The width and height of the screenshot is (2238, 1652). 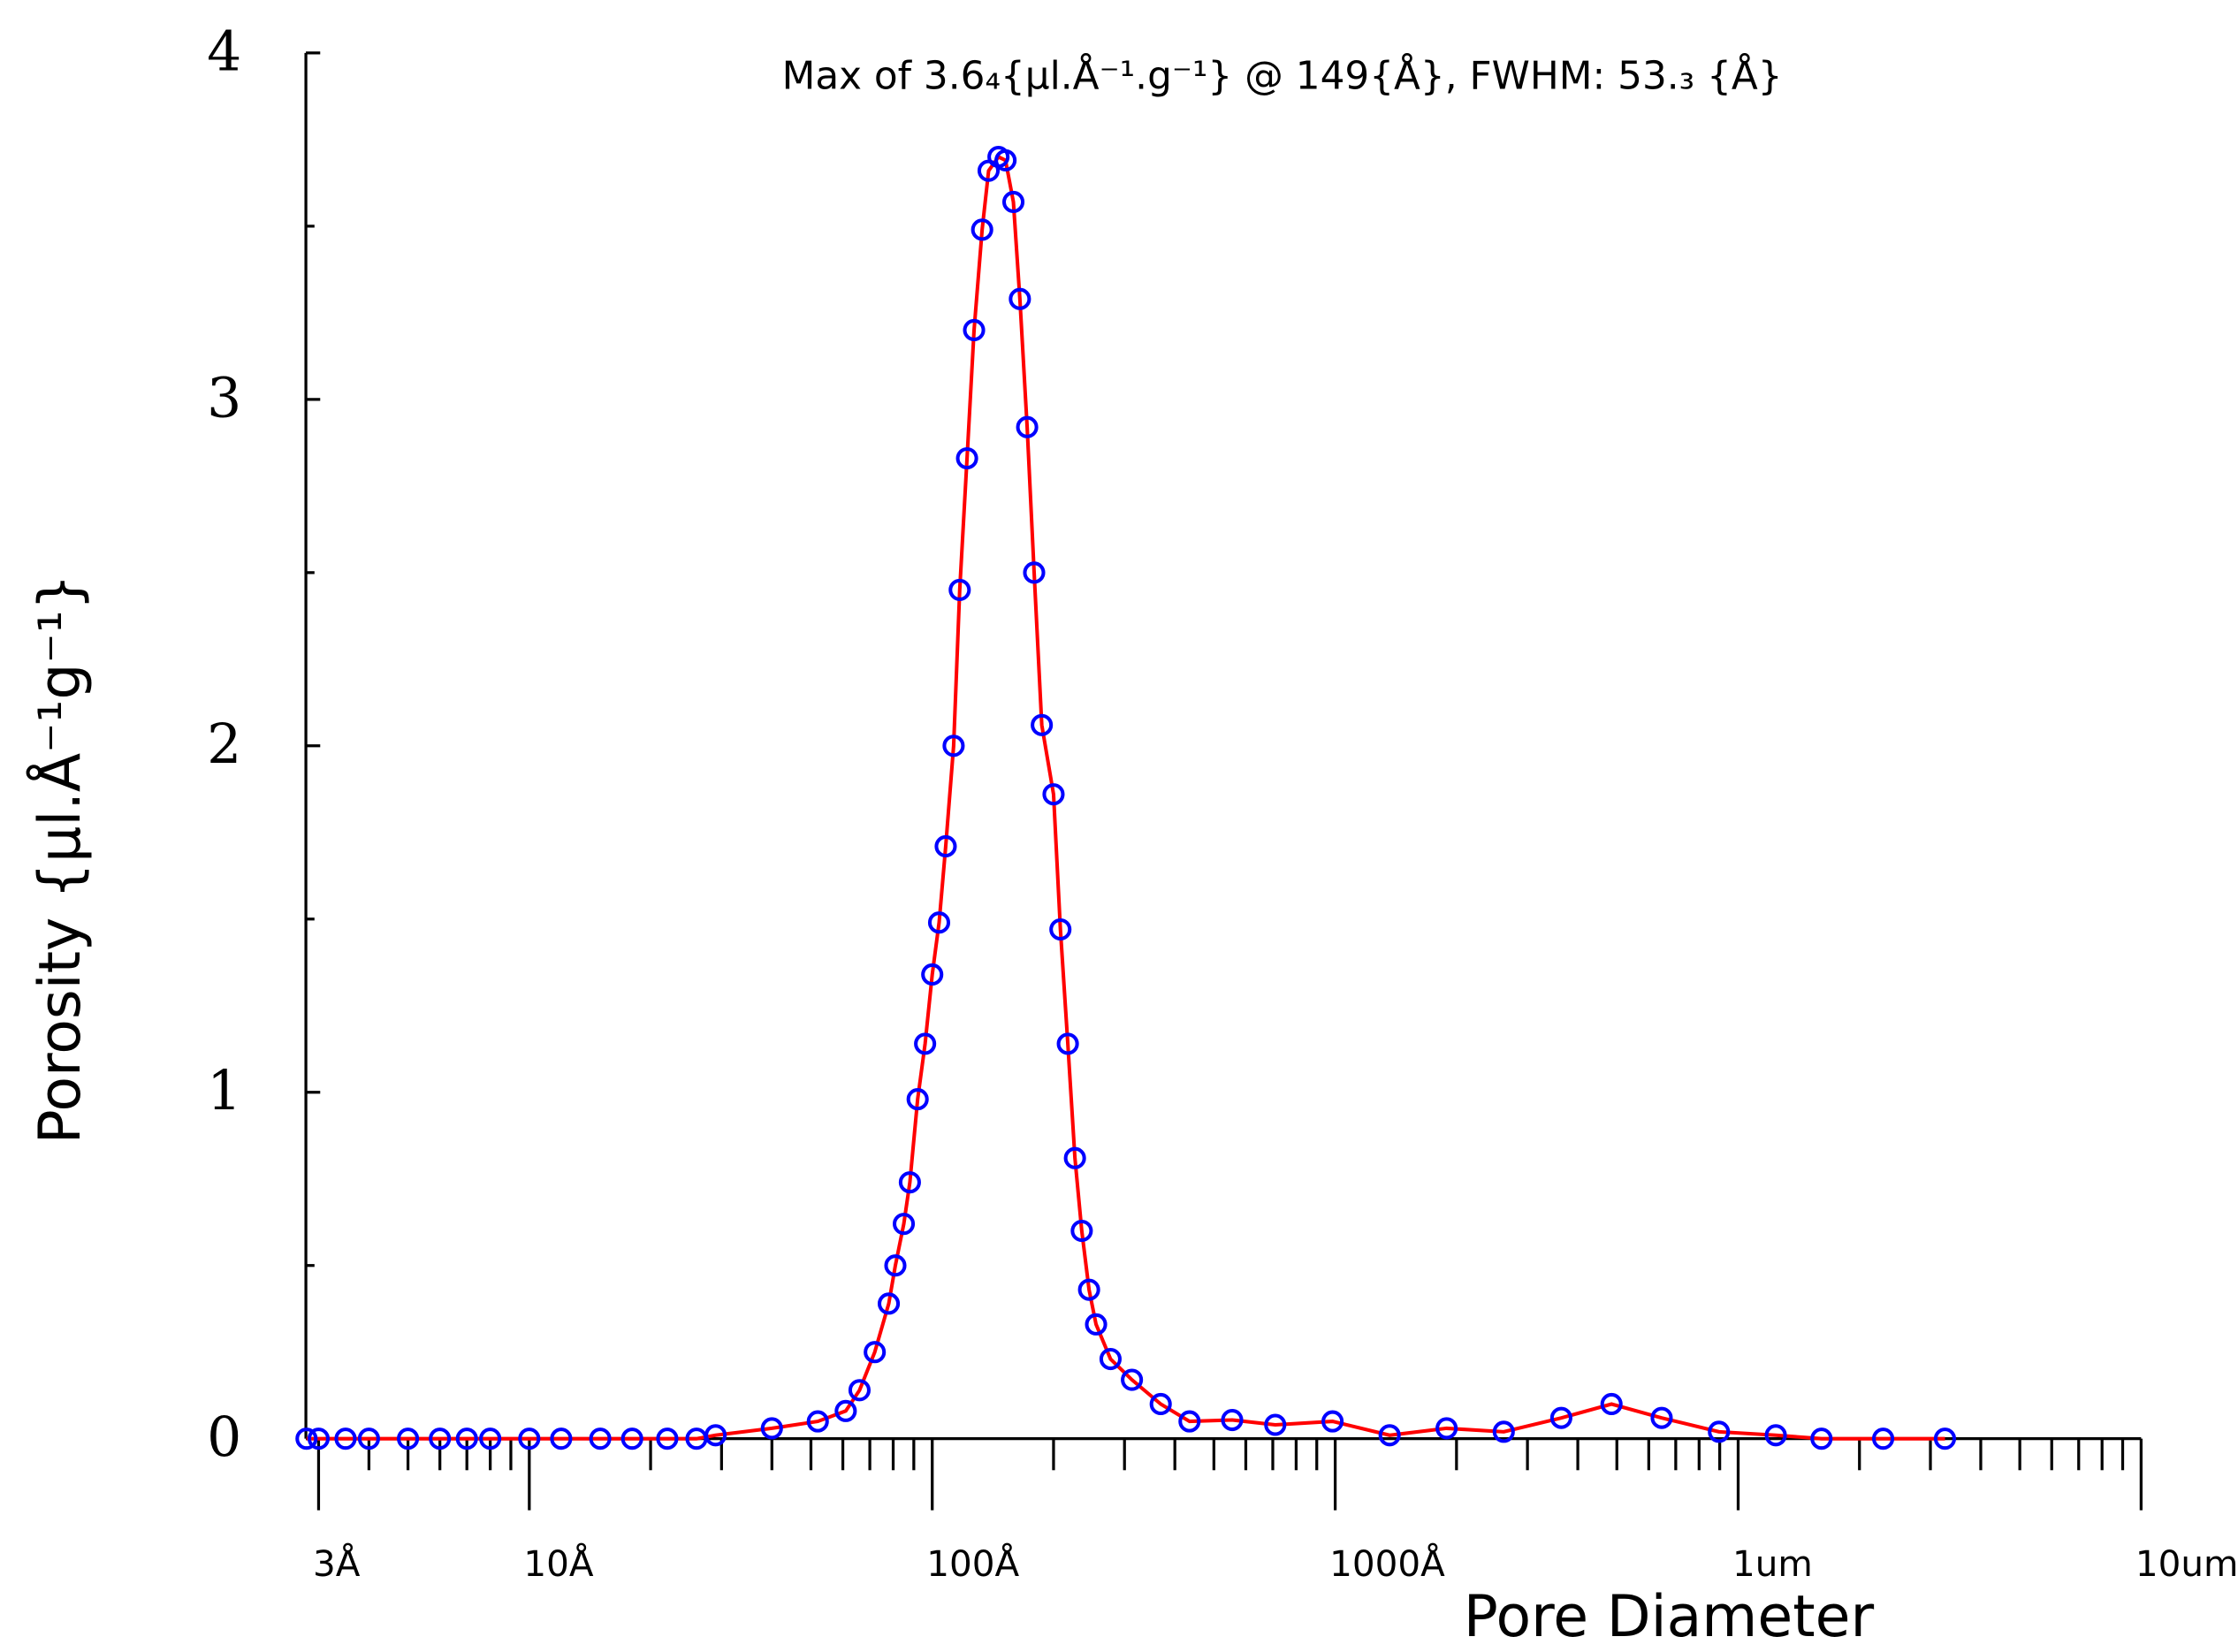 I want to click on x-tick-label: 10Å, so click(x=558, y=1564).